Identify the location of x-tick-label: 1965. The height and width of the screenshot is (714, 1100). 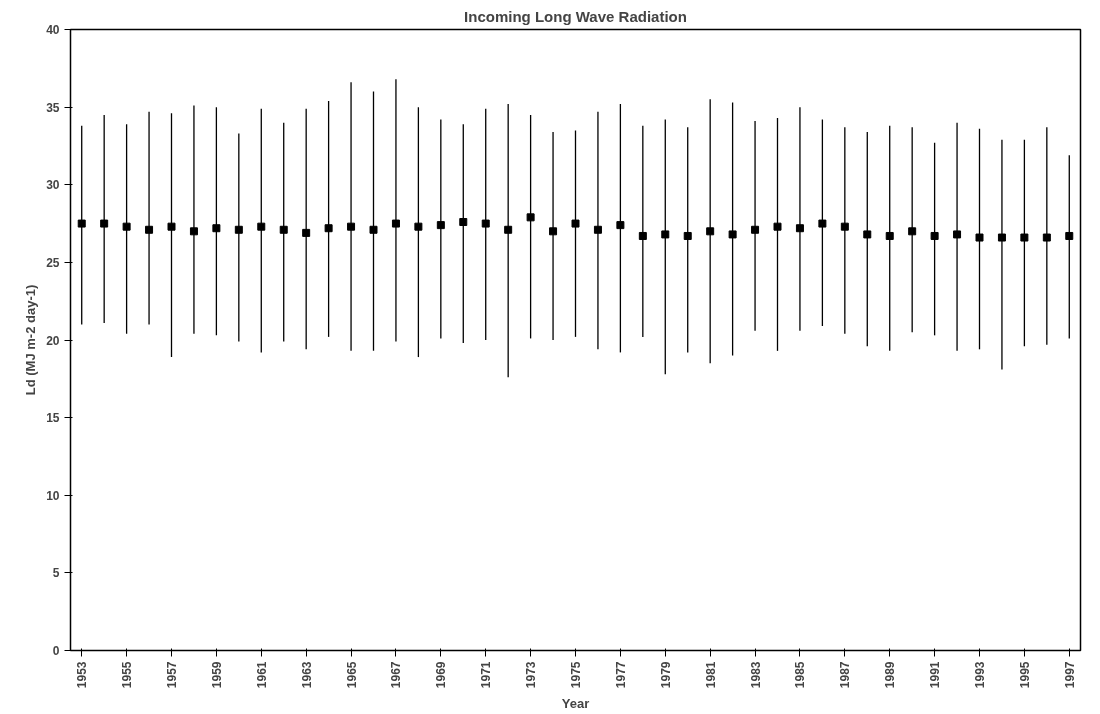
(351, 675).